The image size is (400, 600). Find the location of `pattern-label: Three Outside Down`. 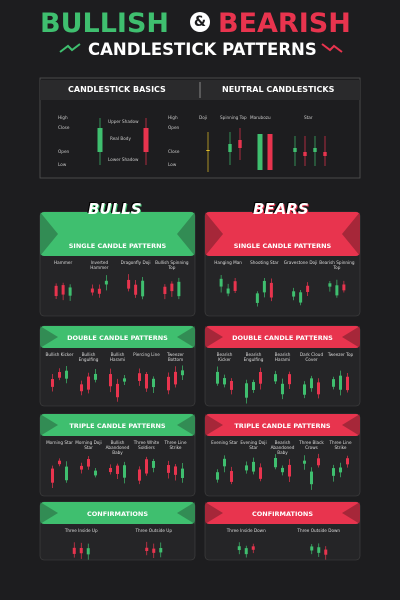

pattern-label: Three Outside Down is located at coordinates (319, 530).